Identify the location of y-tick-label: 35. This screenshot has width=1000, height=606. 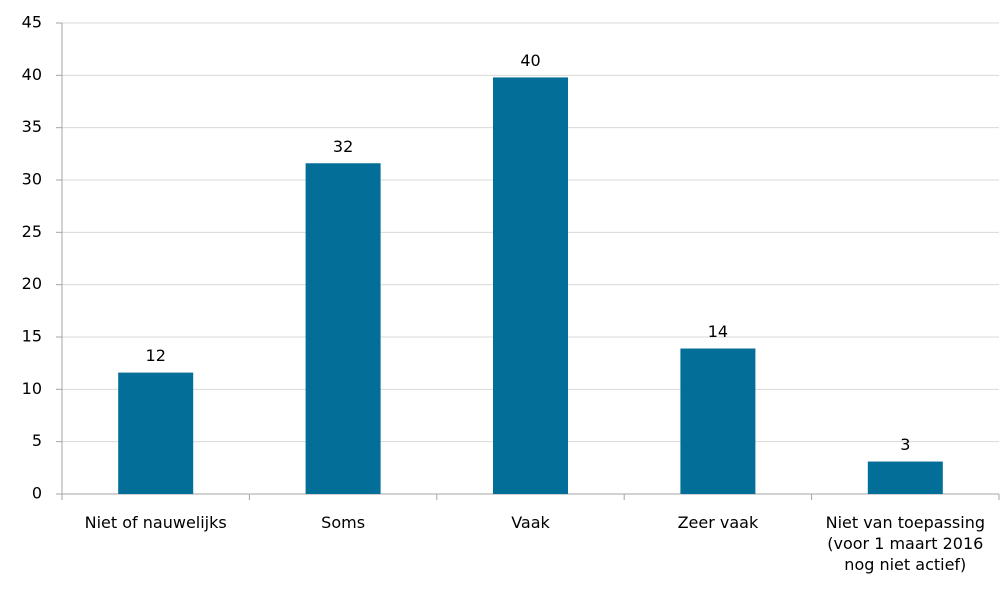
(32, 126).